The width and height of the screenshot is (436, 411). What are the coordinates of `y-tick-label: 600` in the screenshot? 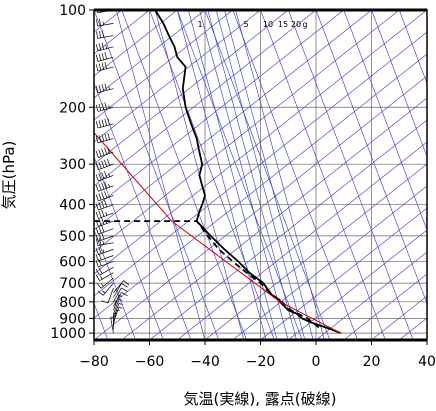 It's located at (72, 262).